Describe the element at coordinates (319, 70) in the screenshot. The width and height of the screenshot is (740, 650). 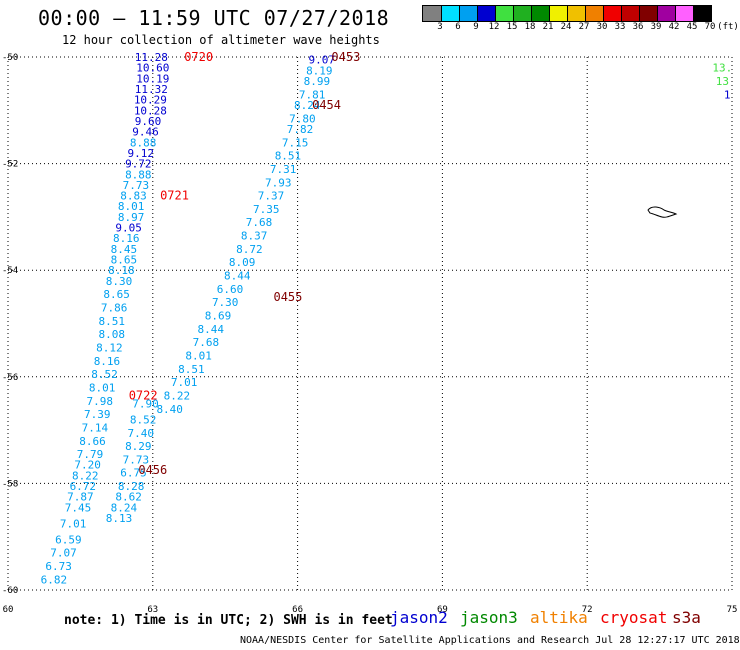
I see `wave-height-label: 8.19` at that location.